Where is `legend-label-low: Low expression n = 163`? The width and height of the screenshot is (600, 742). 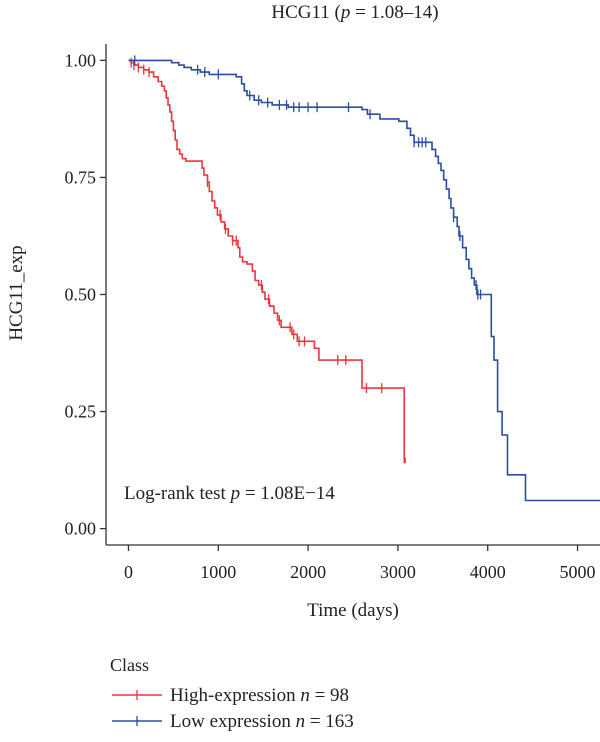 legend-label-low: Low expression n = 163 is located at coordinates (262, 721).